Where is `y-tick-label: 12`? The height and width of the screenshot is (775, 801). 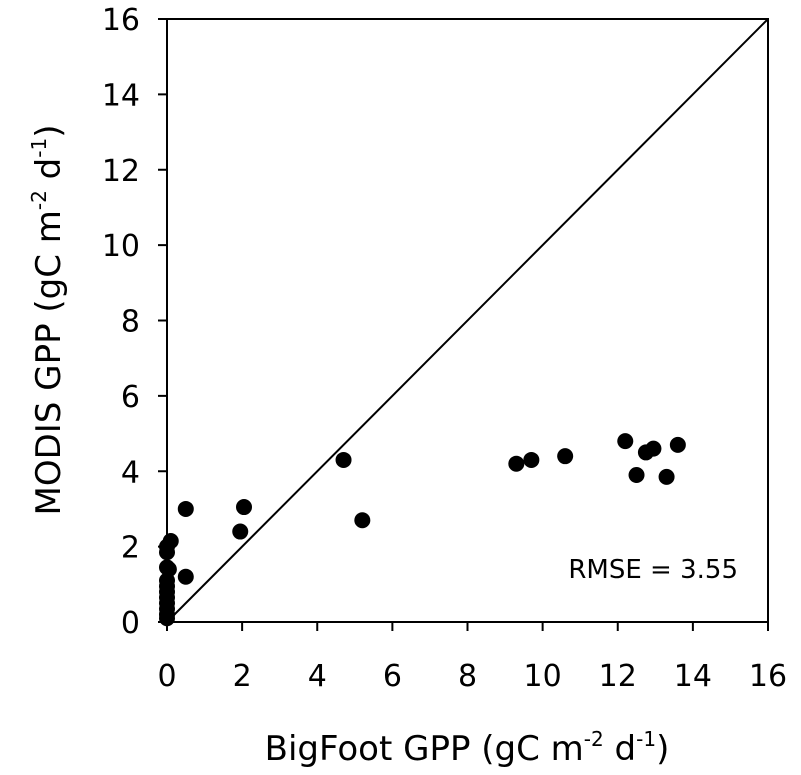
y-tick-label: 12 is located at coordinates (121, 171).